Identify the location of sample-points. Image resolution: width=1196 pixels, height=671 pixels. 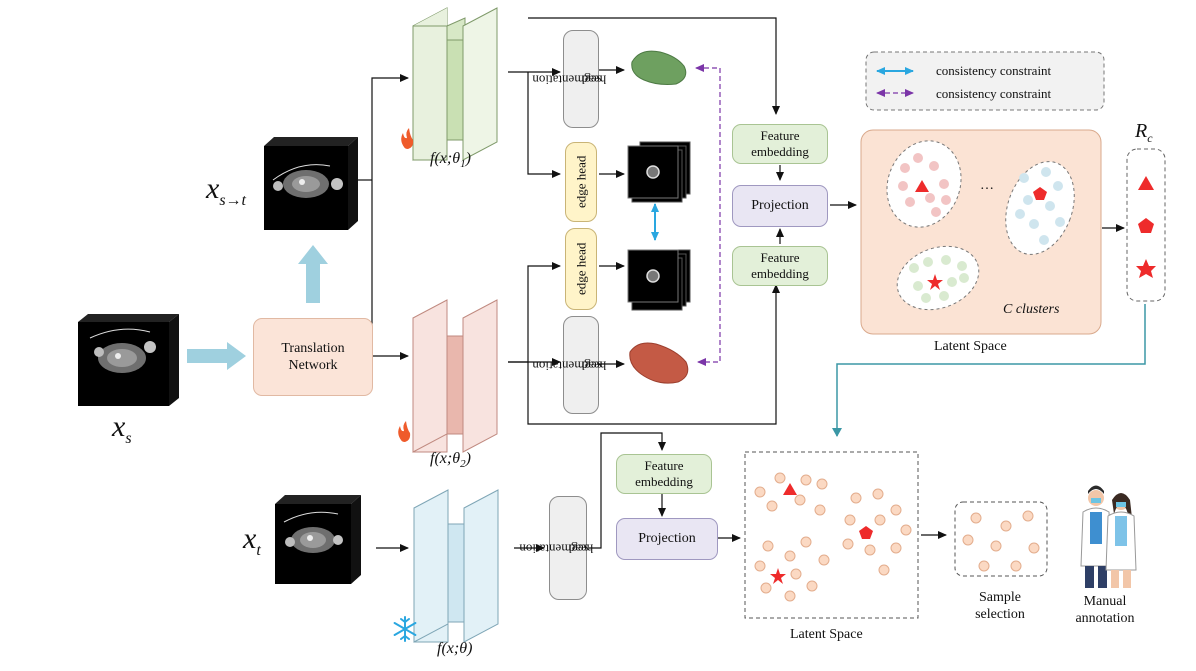
(1001, 541).